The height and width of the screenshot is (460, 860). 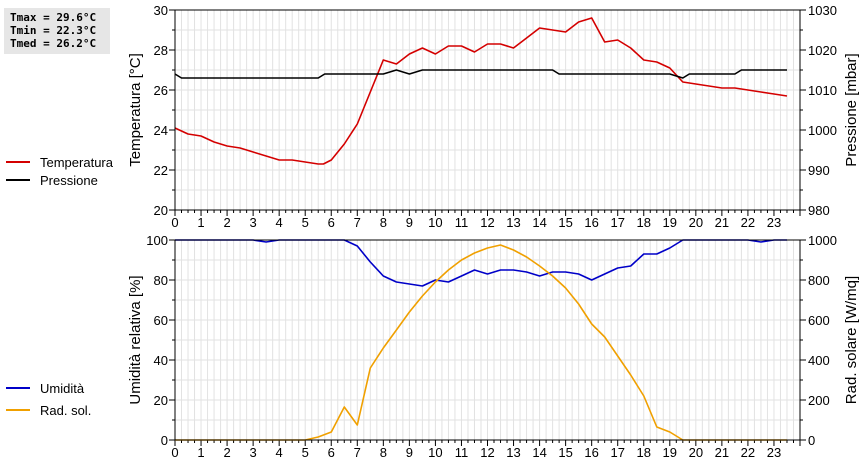 I want to click on legend-swatch-umidita, so click(x=18, y=388).